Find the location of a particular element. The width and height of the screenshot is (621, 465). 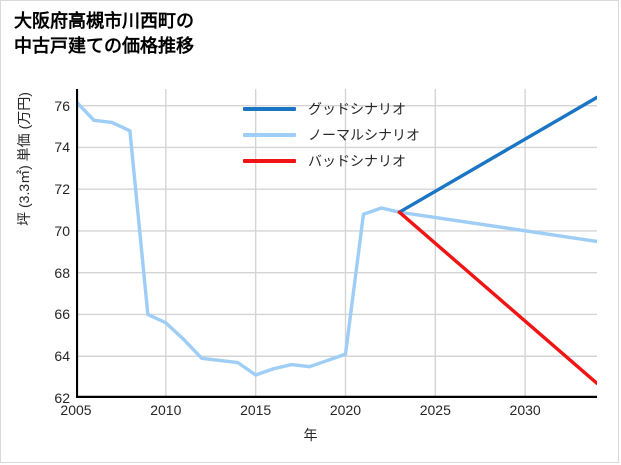

y-axis-tick-label: 62 is located at coordinates (62, 398).